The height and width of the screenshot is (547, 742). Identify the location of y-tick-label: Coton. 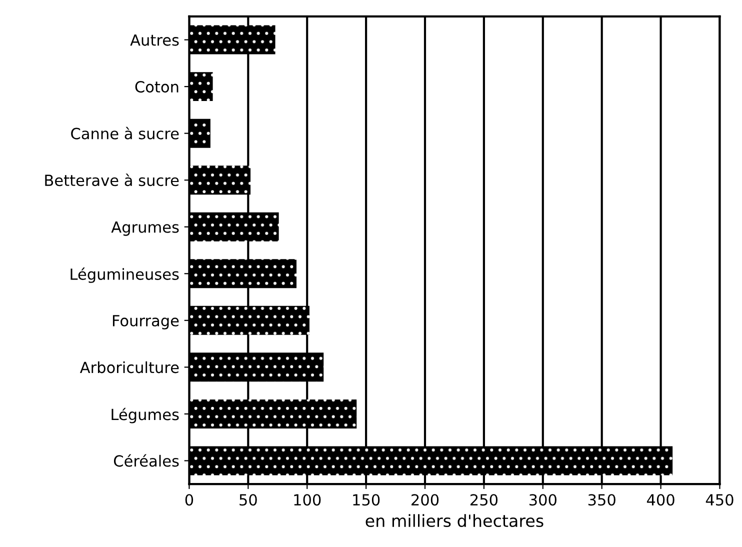
(156, 87).